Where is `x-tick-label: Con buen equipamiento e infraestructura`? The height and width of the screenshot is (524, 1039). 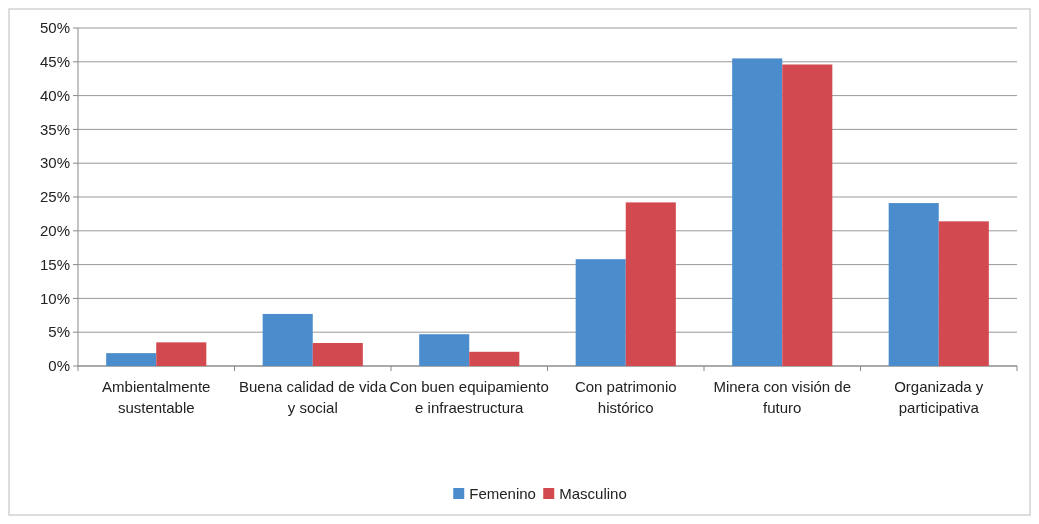
x-tick-label: Con buen equipamiento e infraestructura is located at coordinates (469, 397).